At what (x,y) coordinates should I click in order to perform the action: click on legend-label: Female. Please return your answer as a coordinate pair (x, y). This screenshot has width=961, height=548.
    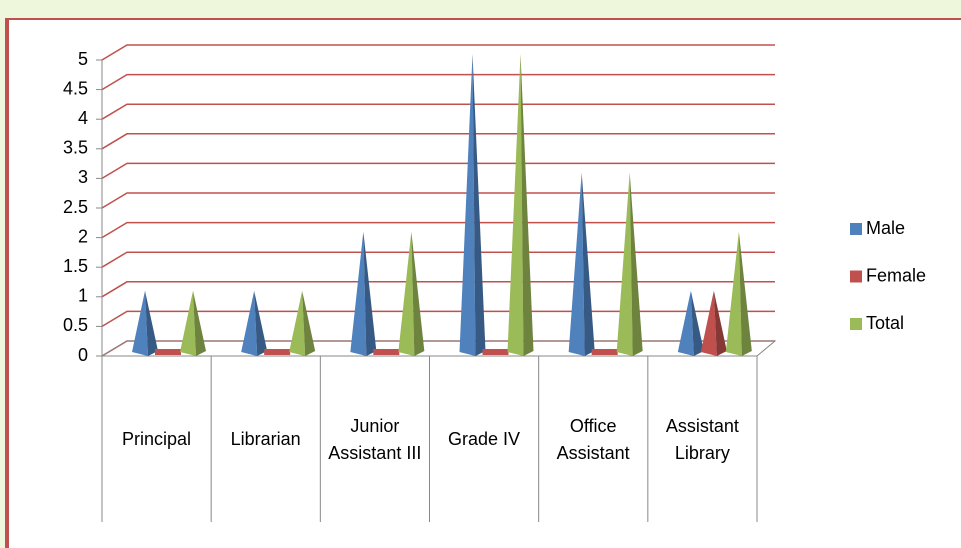
    Looking at the image, I should click on (896, 275).